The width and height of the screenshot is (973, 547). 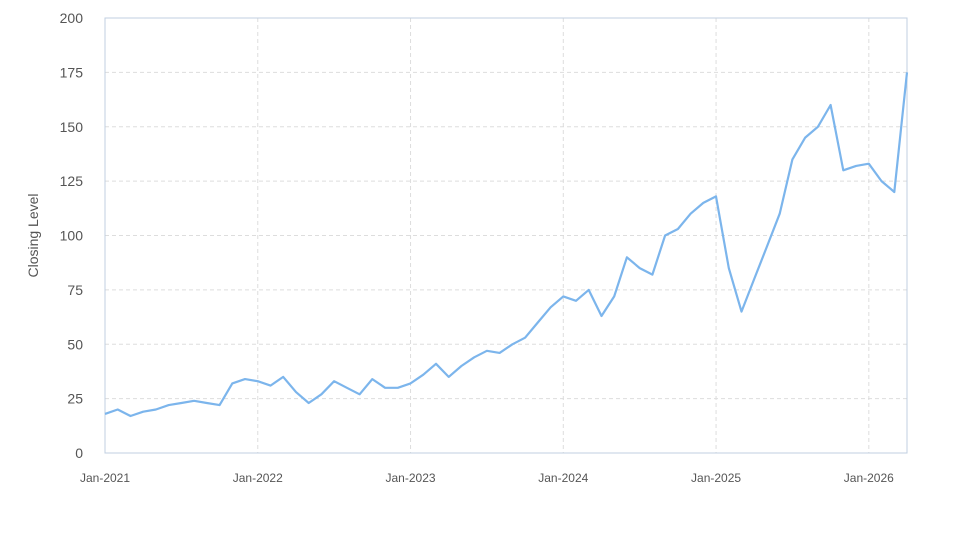 What do you see at coordinates (411, 478) in the screenshot?
I see `x-tick-label: Jan-2023` at bounding box center [411, 478].